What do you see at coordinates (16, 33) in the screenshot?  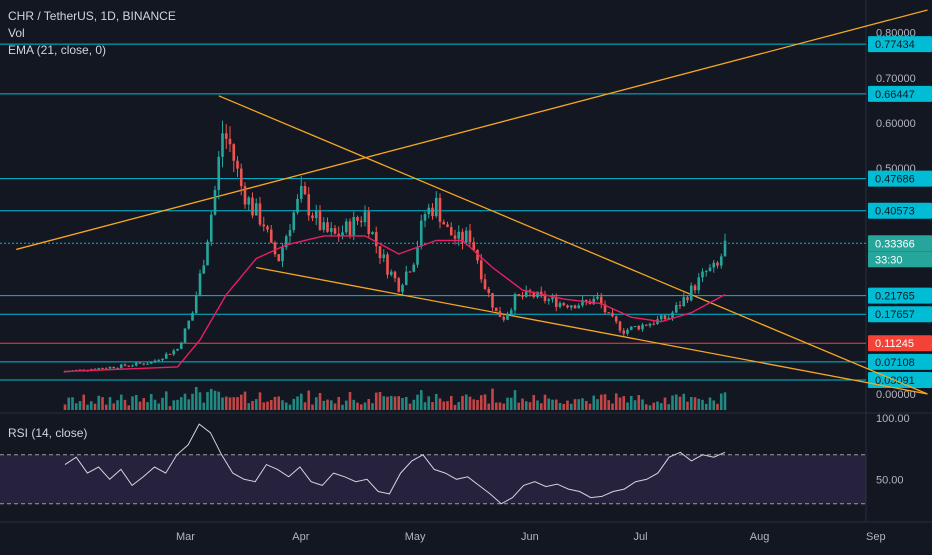 I see `vol-legend: Vol` at bounding box center [16, 33].